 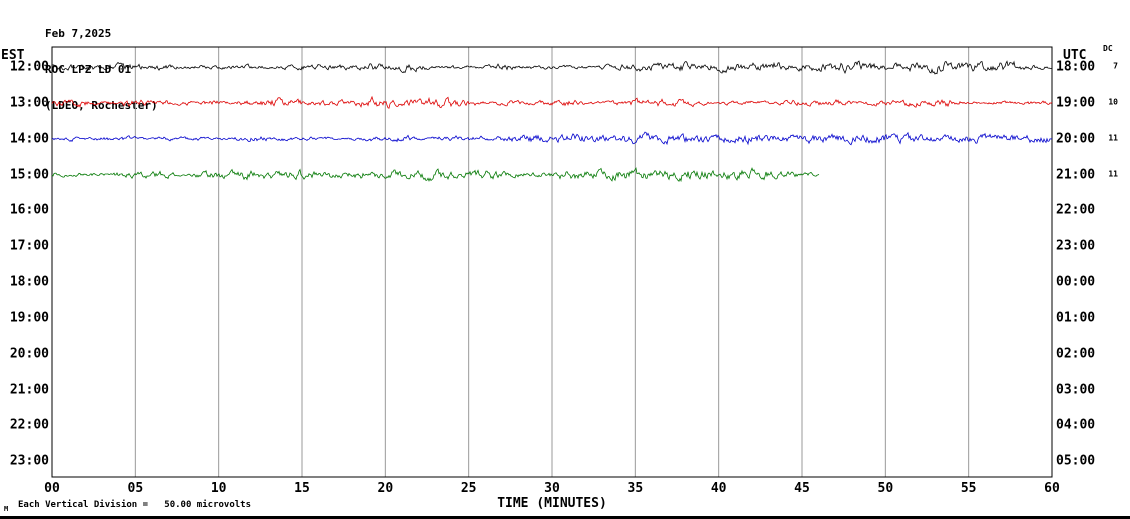 I want to click on utc-time-label-2100: 21:00, so click(x=1076, y=175).